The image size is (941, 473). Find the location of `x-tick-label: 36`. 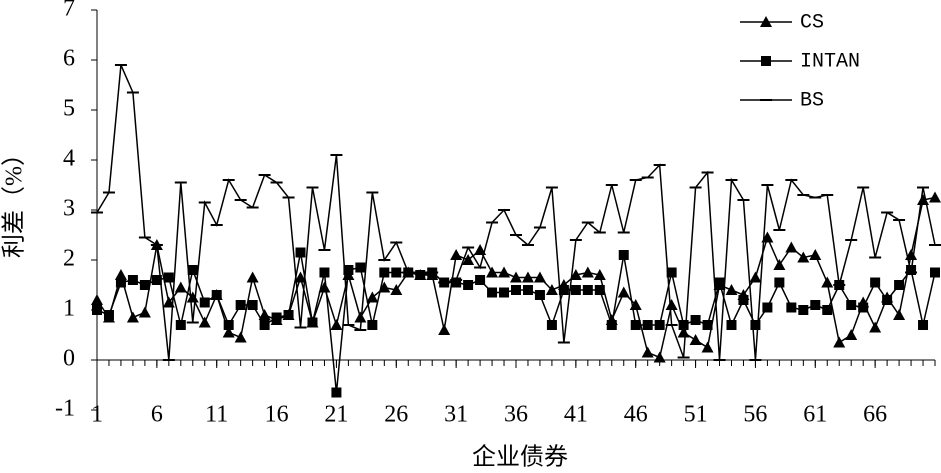

x-tick-label: 36 is located at coordinates (516, 415).